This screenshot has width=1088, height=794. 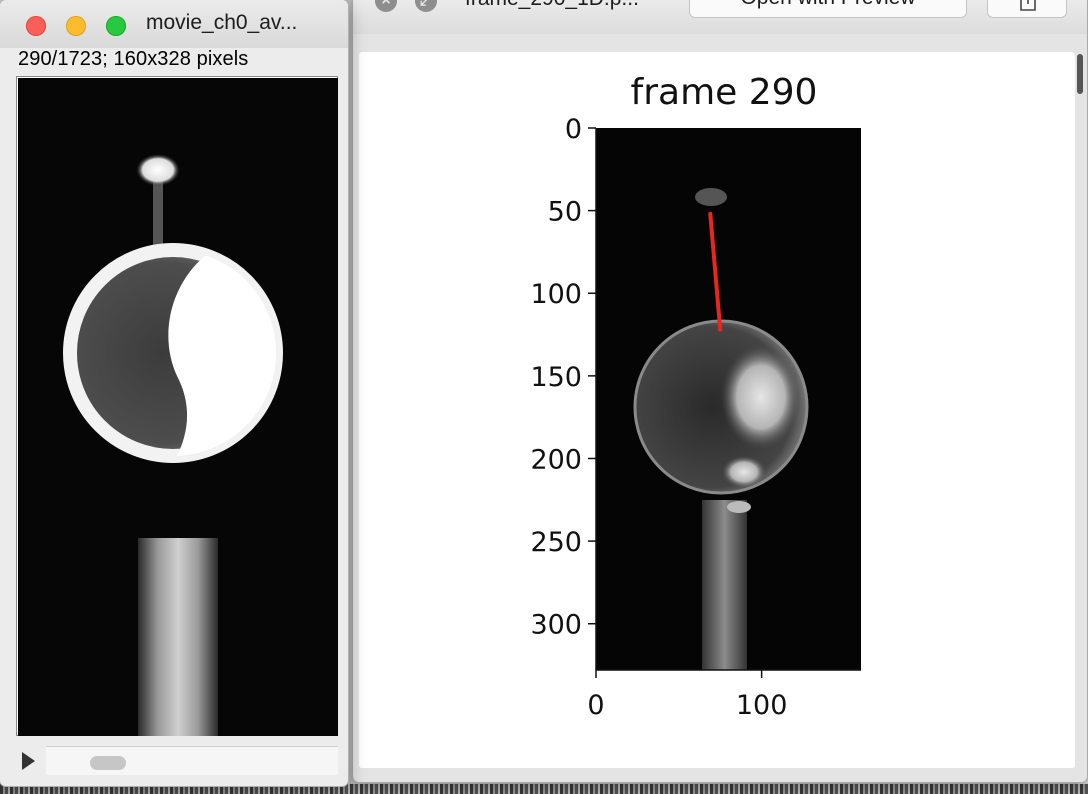 What do you see at coordinates (761, 397) in the screenshot?
I see `bright-region` at bounding box center [761, 397].